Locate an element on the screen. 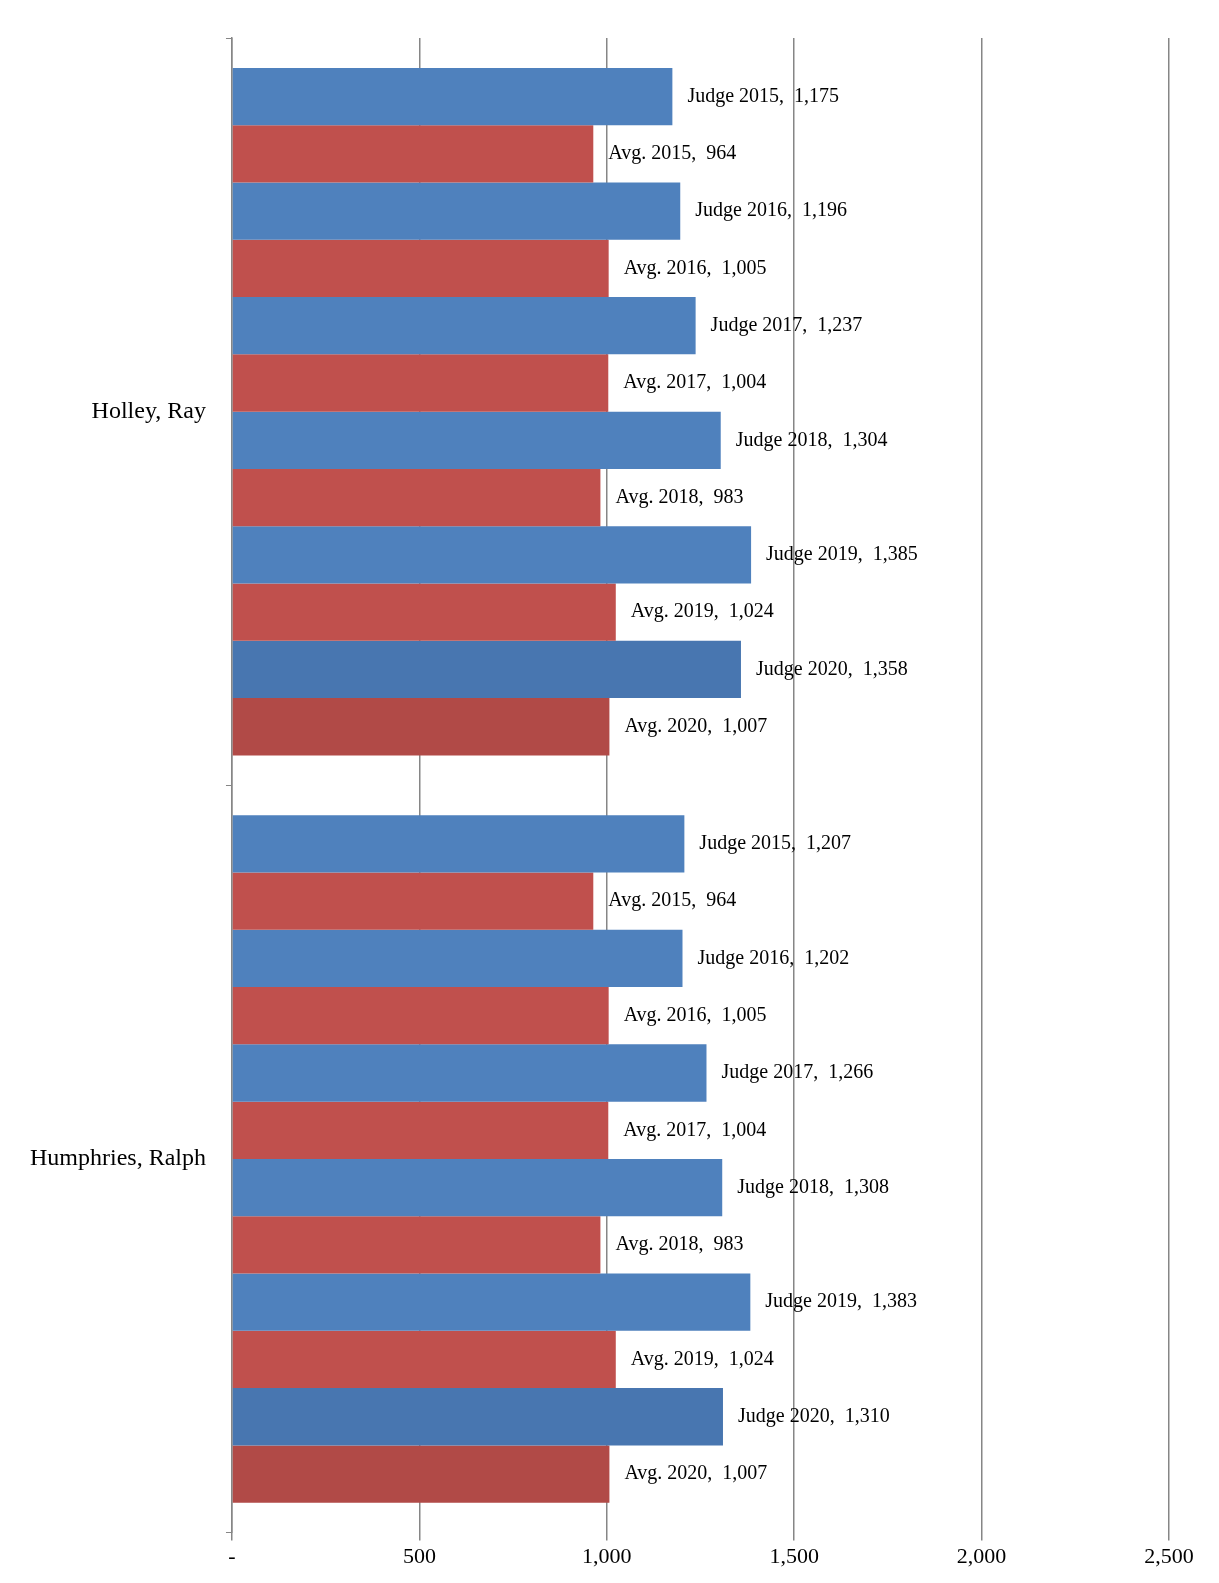  x-tick-label: 2,000 is located at coordinates (981, 1555).